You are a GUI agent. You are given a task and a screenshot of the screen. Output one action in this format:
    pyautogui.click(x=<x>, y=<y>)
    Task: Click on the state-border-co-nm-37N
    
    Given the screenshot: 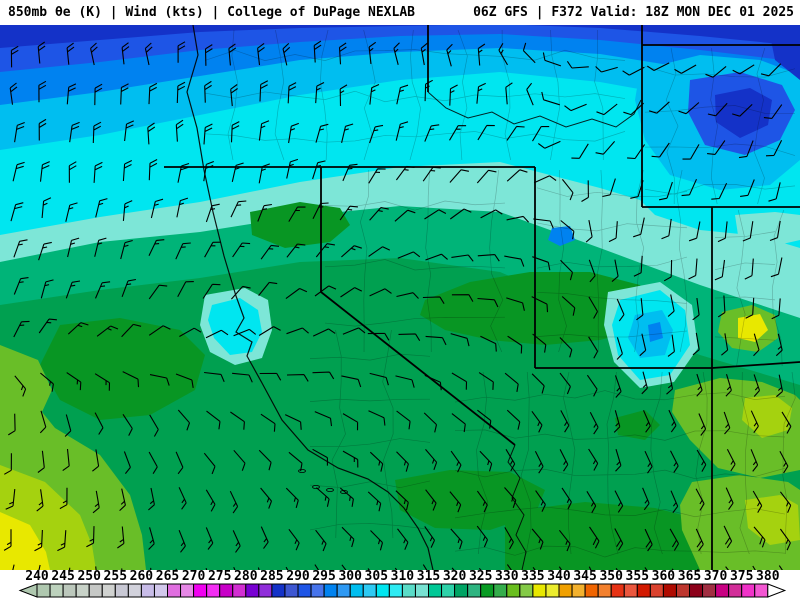 What is the action you would take?
    pyautogui.click(x=755, y=365)
    